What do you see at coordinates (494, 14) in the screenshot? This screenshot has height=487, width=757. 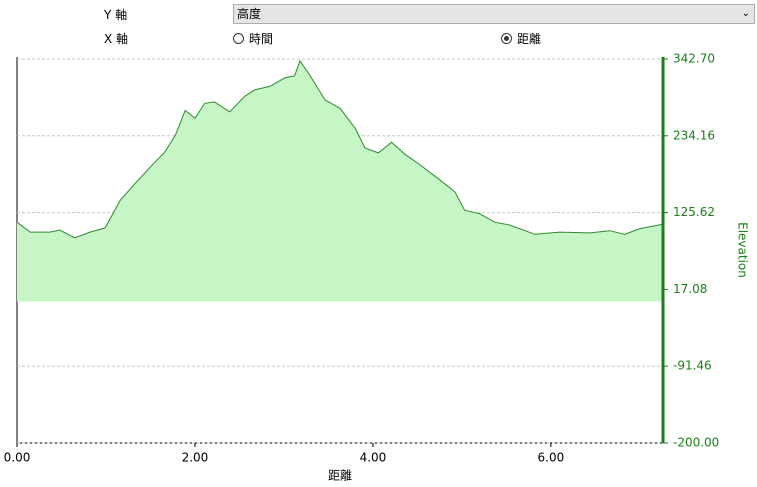 I see `y-axis-select: 高度 ⌄` at bounding box center [494, 14].